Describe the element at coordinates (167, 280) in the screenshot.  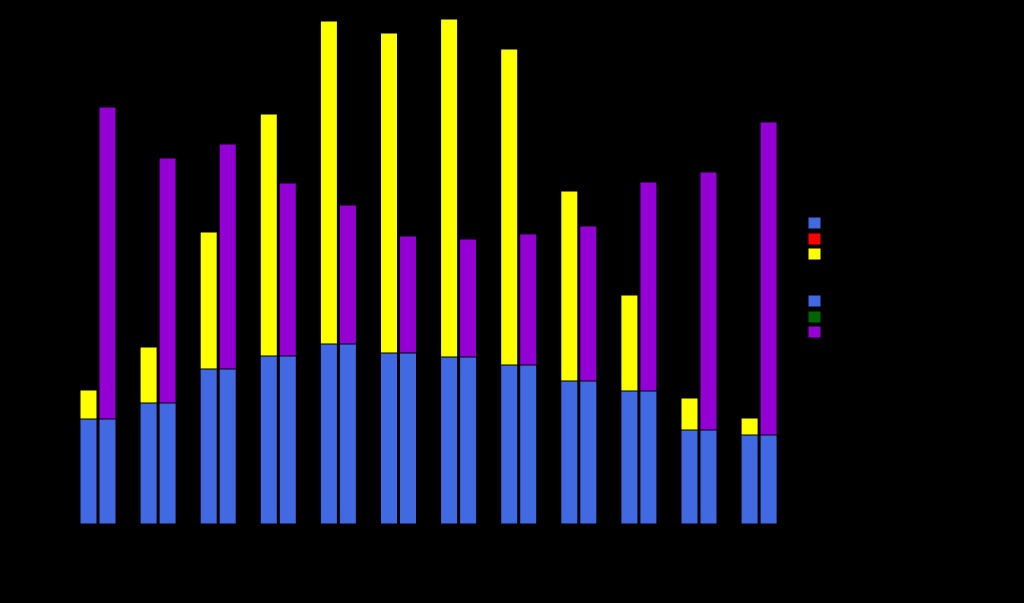
I see `bar-segment-cat2-bar2-series3` at that location.